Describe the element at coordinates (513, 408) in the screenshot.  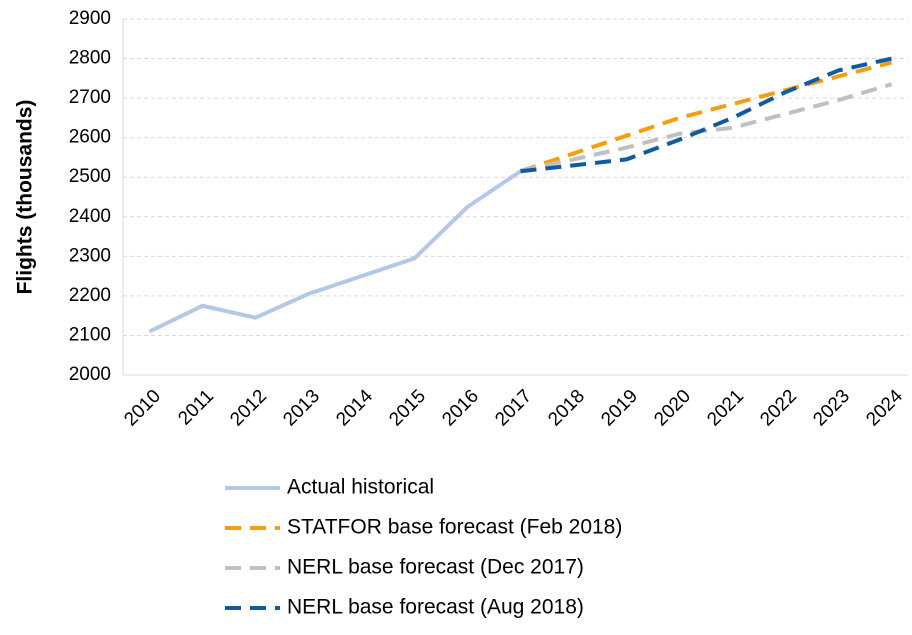
I see `x-tick-label: 2017` at that location.